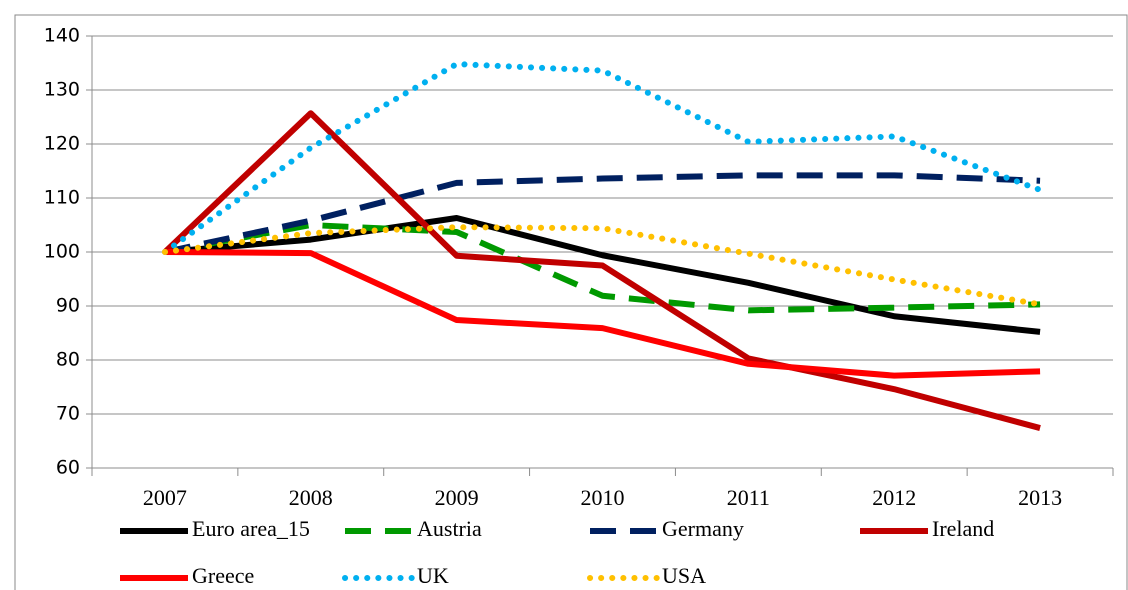 This screenshot has width=1128, height=590. What do you see at coordinates (251, 528) in the screenshot?
I see `legend-label: Euro area_15` at bounding box center [251, 528].